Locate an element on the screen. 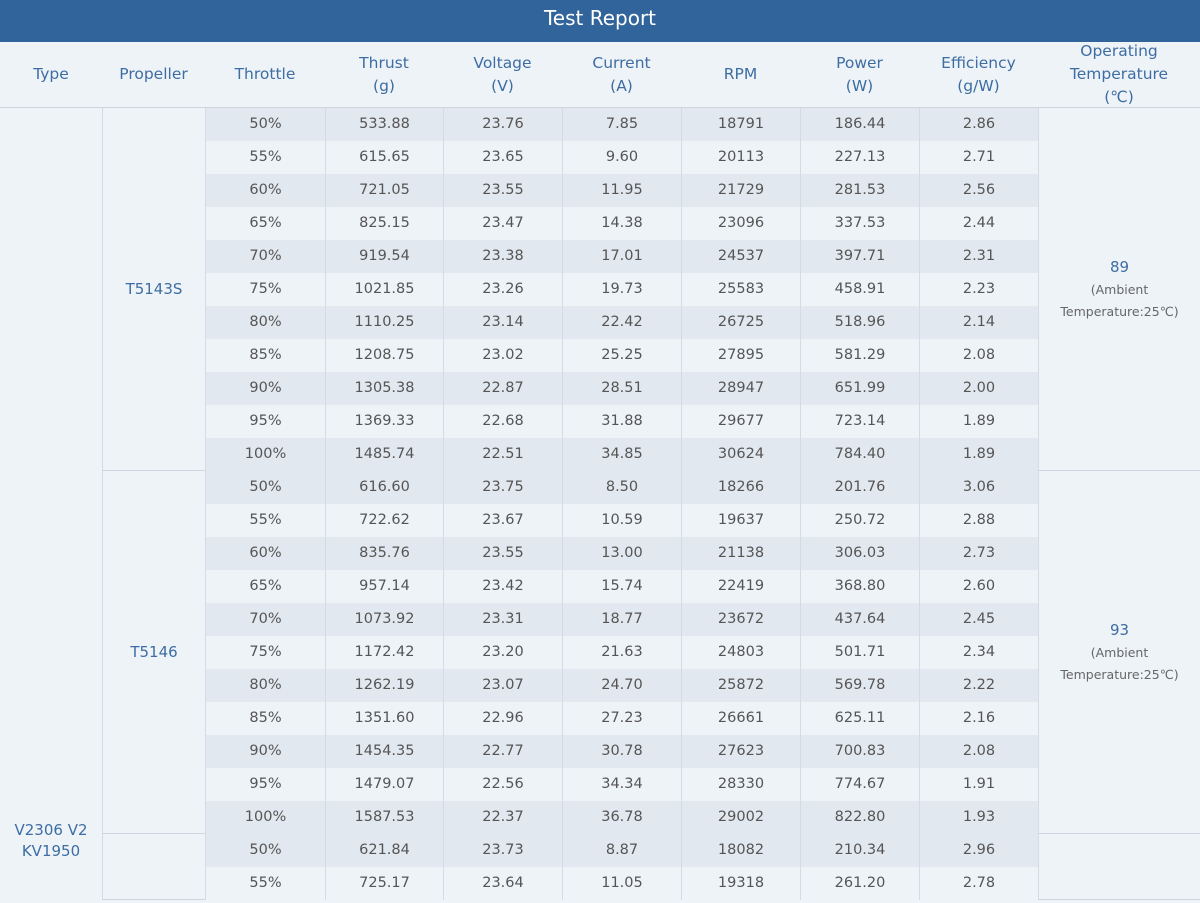 This screenshot has width=1200, height=903. rpm-cell: 18082 is located at coordinates (740, 850).